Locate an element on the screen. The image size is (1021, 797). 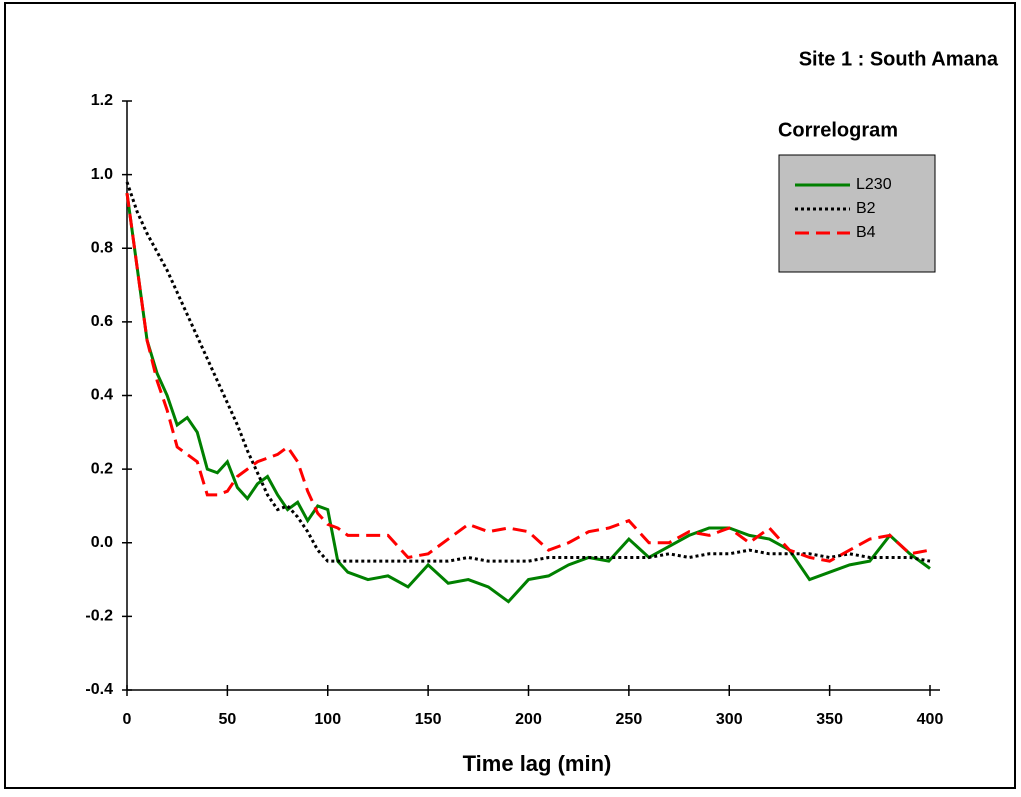
y-tick-label: 0.8 is located at coordinates (102, 247).